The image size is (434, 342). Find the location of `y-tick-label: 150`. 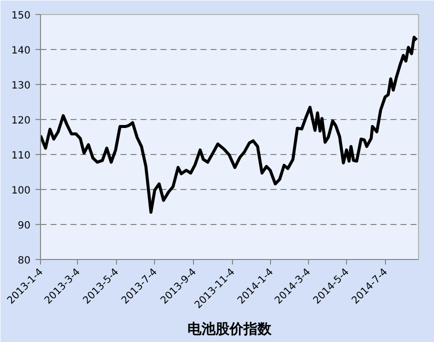

y-tick-label: 150 is located at coordinates (21, 16).